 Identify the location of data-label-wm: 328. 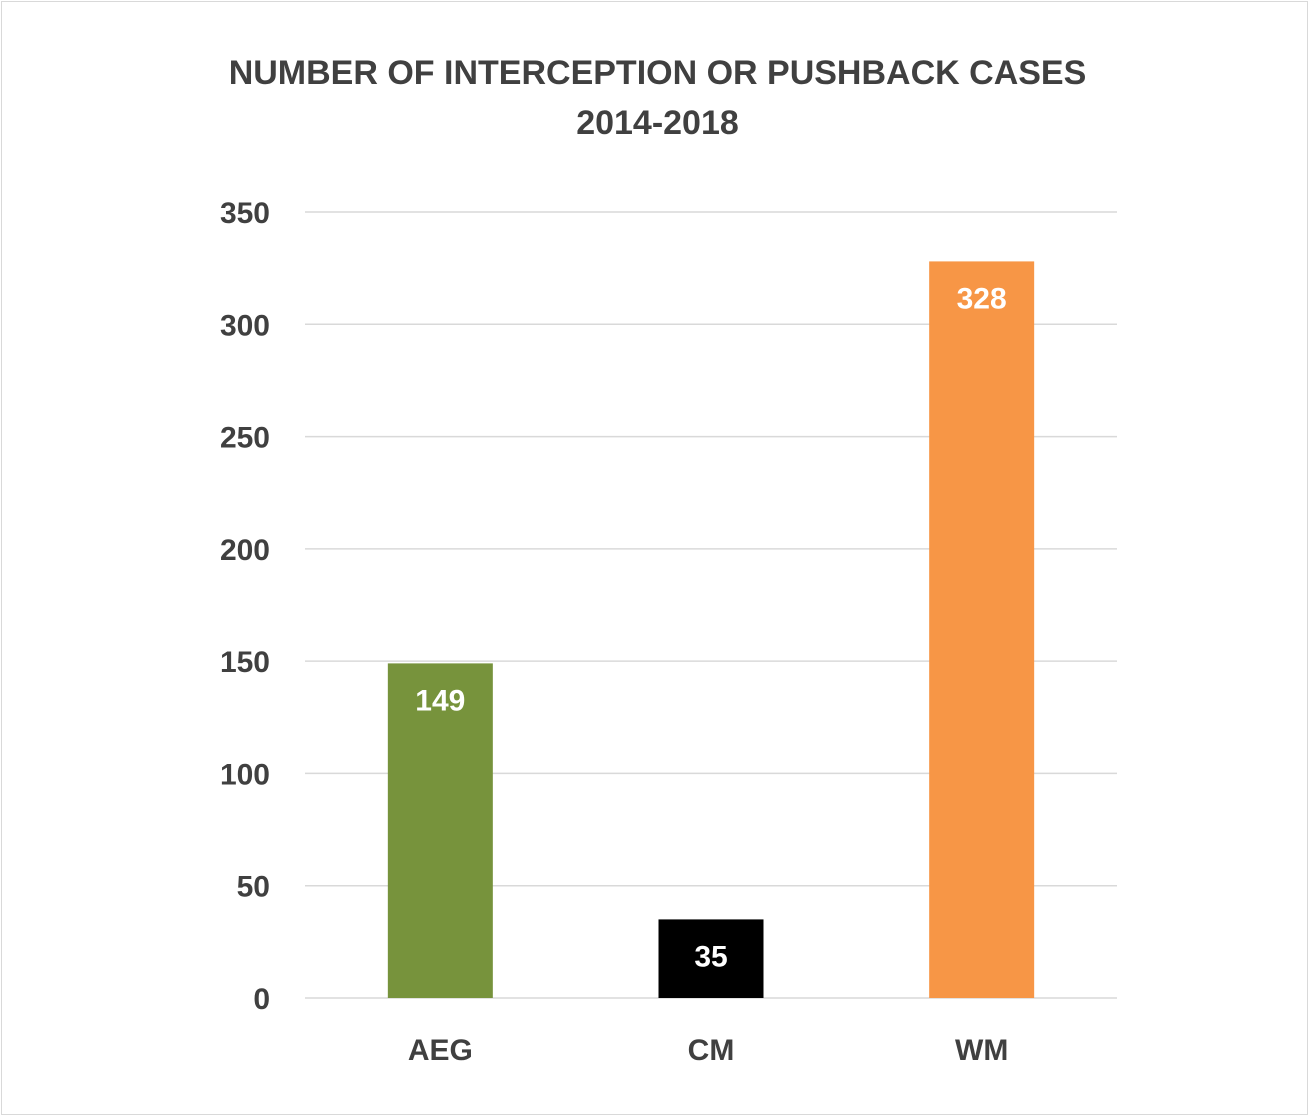
(982, 298).